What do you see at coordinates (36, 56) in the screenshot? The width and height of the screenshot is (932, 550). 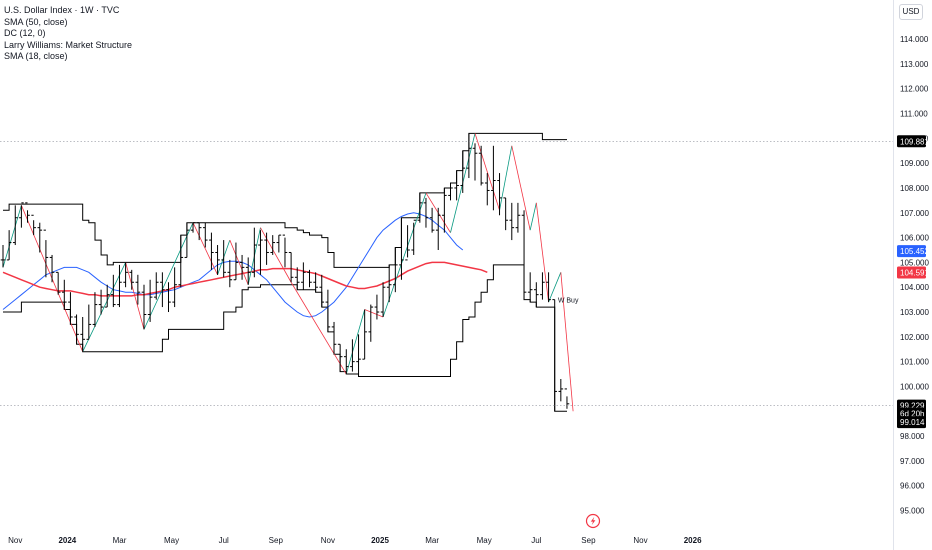 I see `indicator-sma-18: SMA (18, close)` at bounding box center [36, 56].